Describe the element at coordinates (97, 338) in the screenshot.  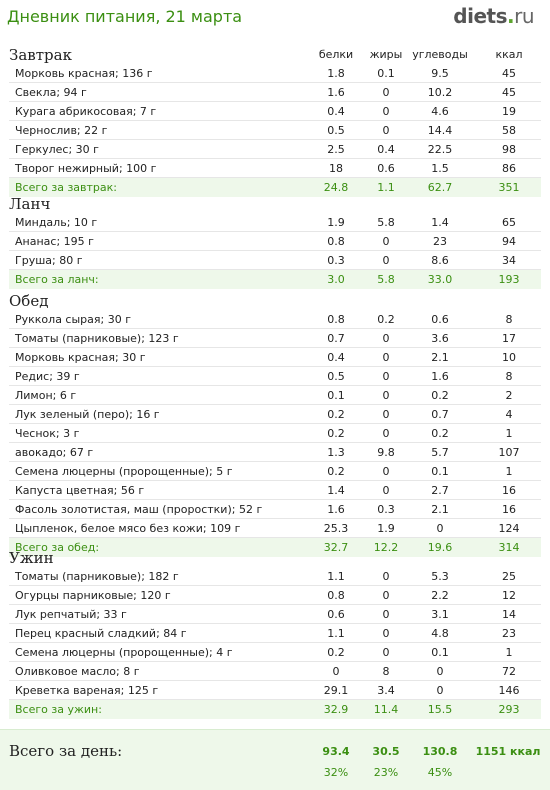
I see `food-name: Томаты (парниковые); 123 г` at that location.